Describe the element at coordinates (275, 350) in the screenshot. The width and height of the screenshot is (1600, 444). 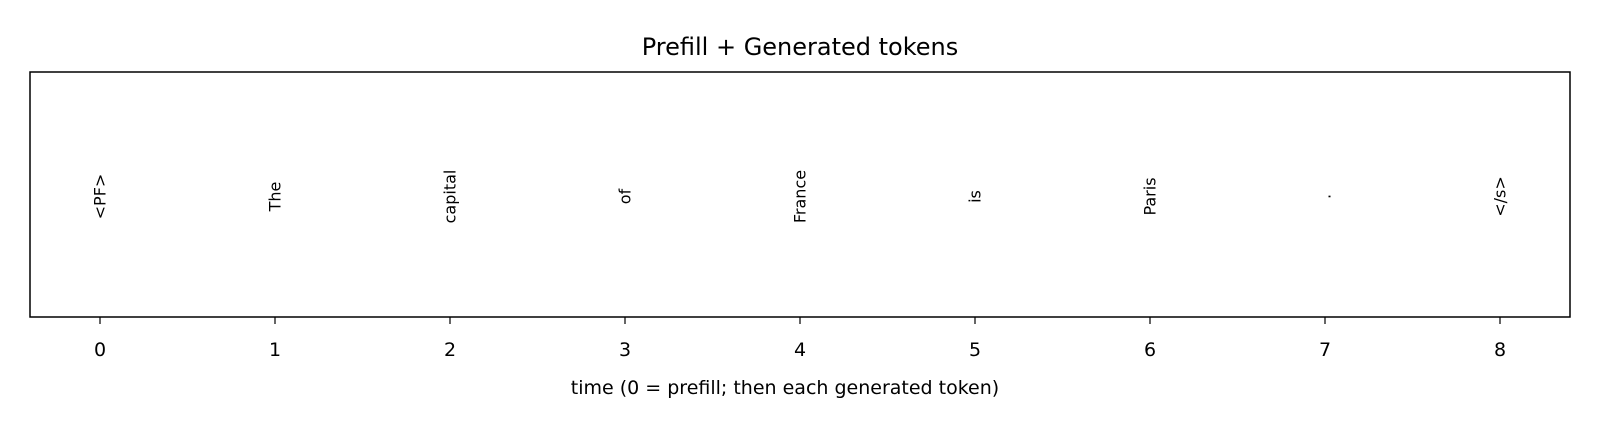
I see `x-tick-label: 1` at that location.